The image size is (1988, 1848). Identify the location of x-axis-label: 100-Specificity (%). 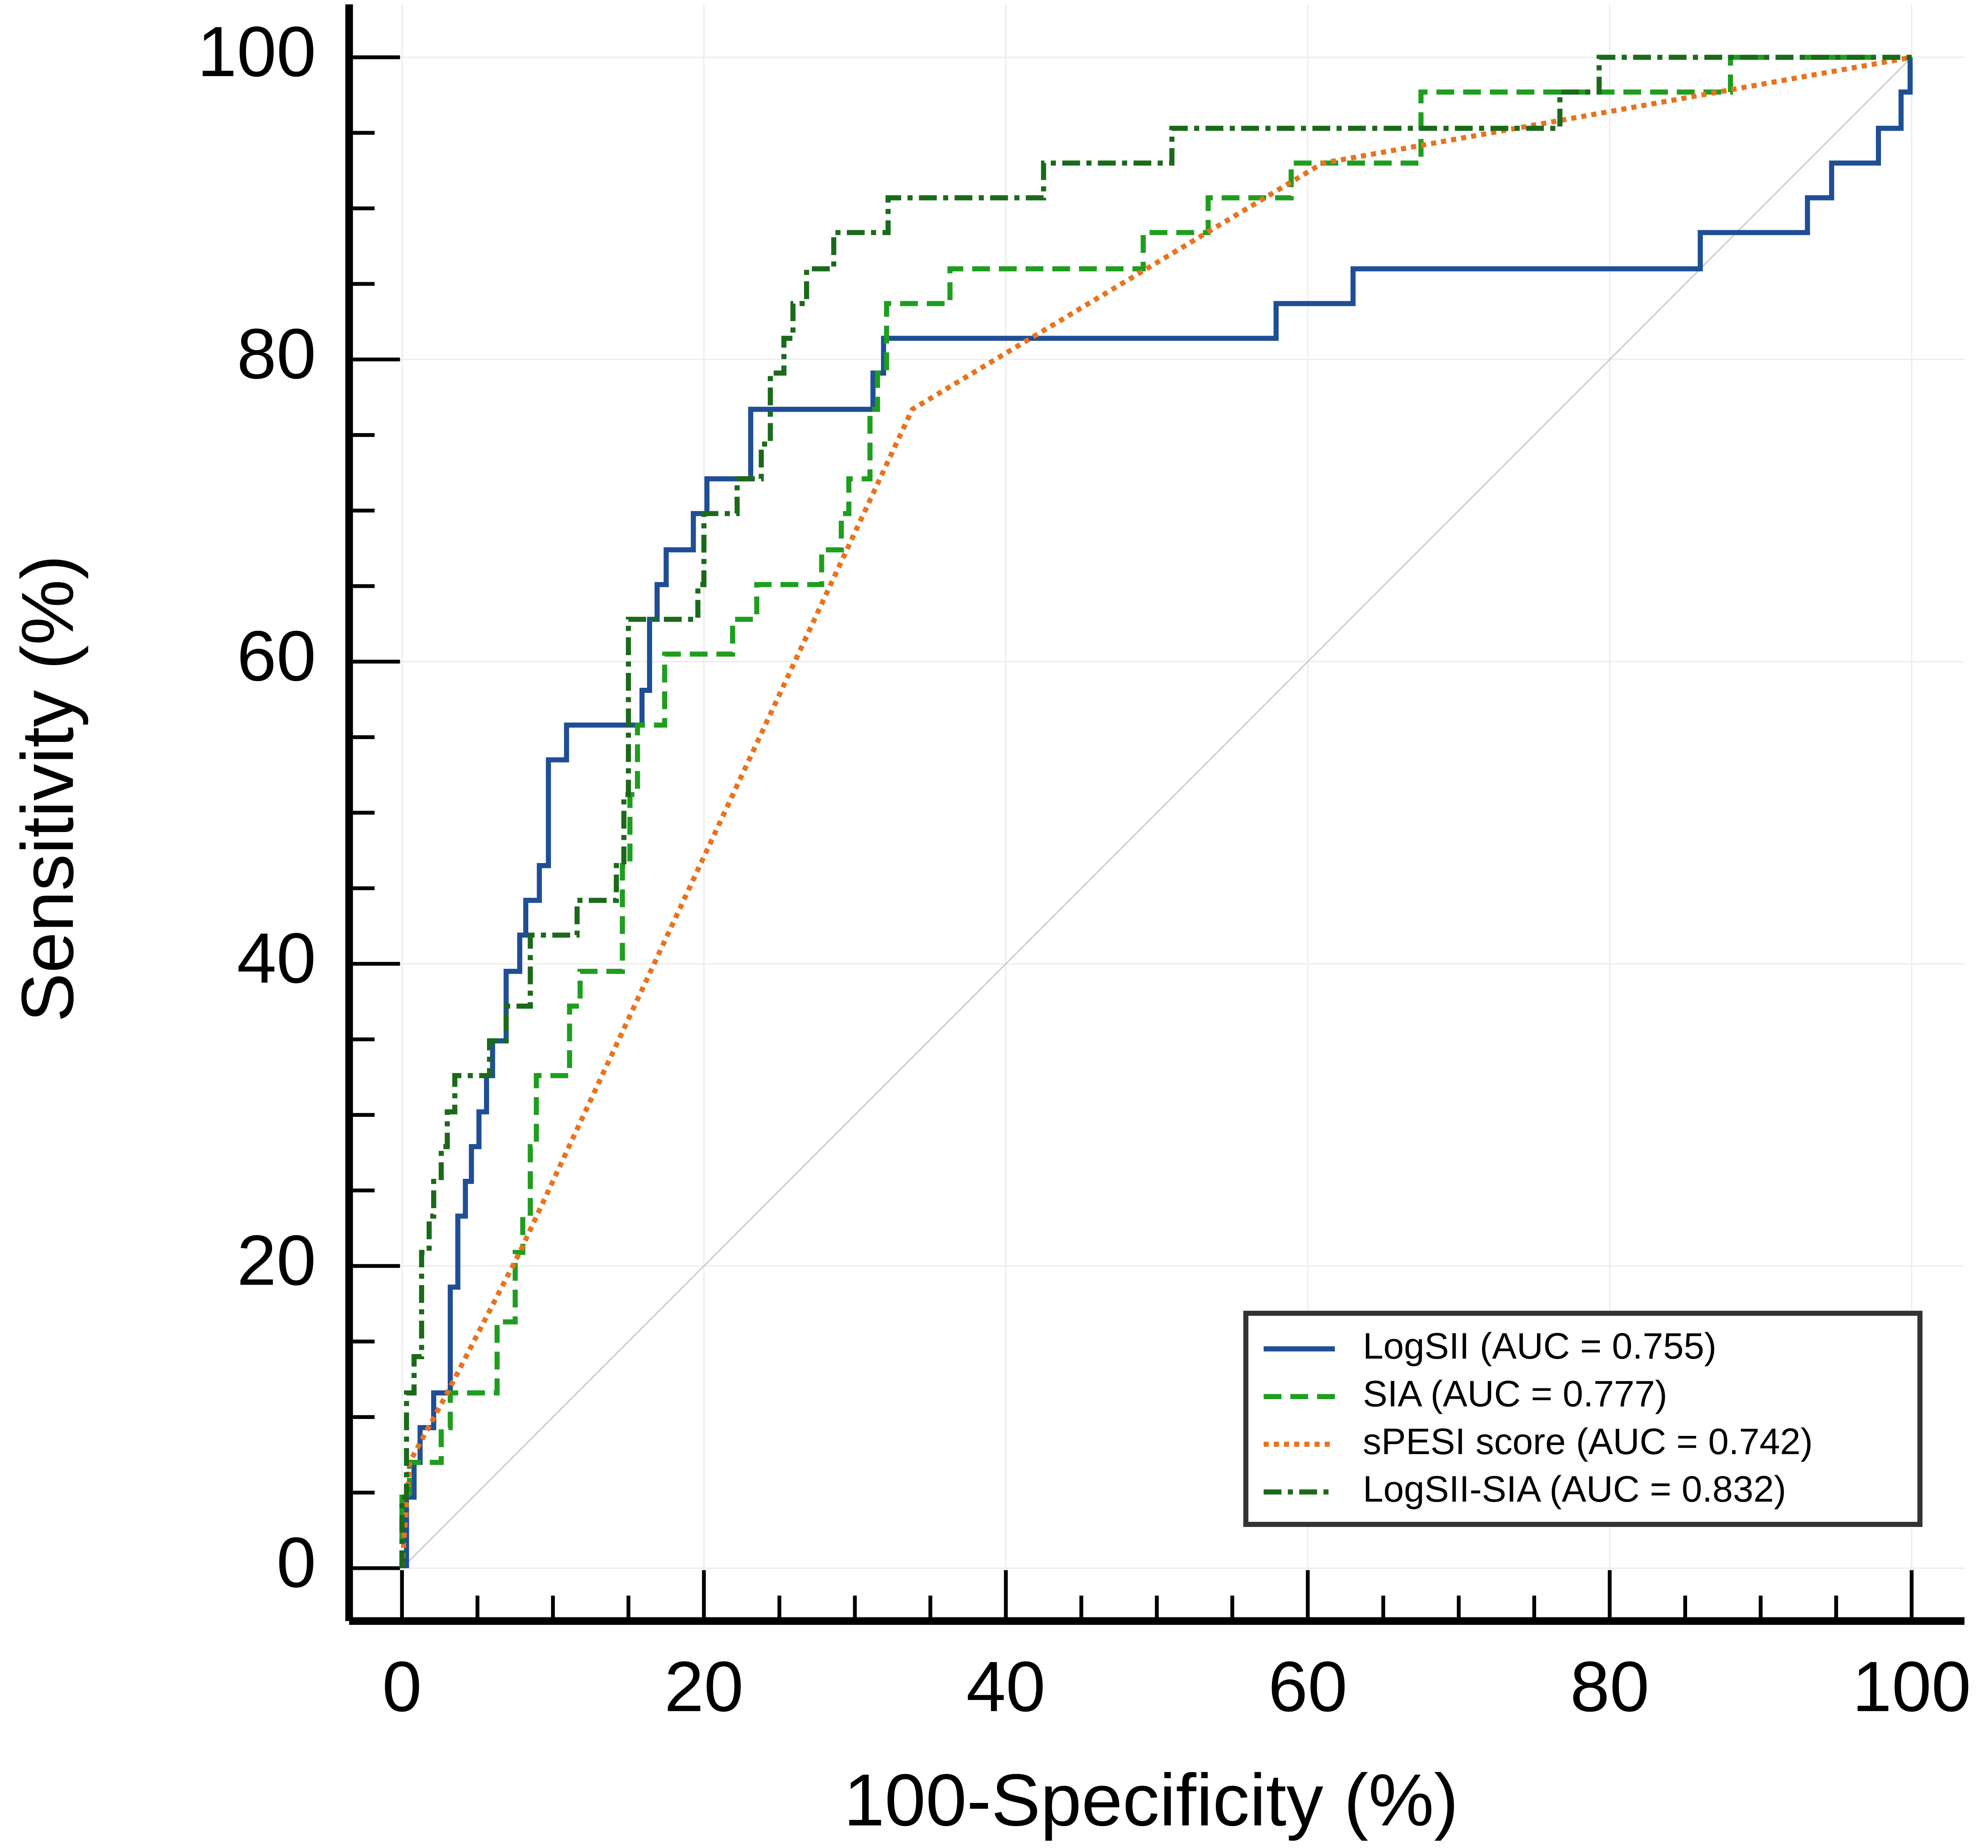
(1151, 1799).